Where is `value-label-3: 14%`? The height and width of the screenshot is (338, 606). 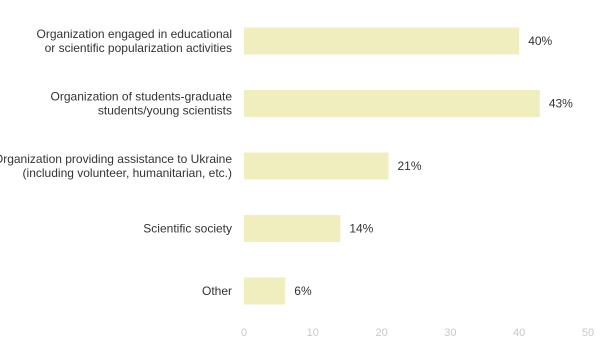 value-label-3: 14% is located at coordinates (361, 229).